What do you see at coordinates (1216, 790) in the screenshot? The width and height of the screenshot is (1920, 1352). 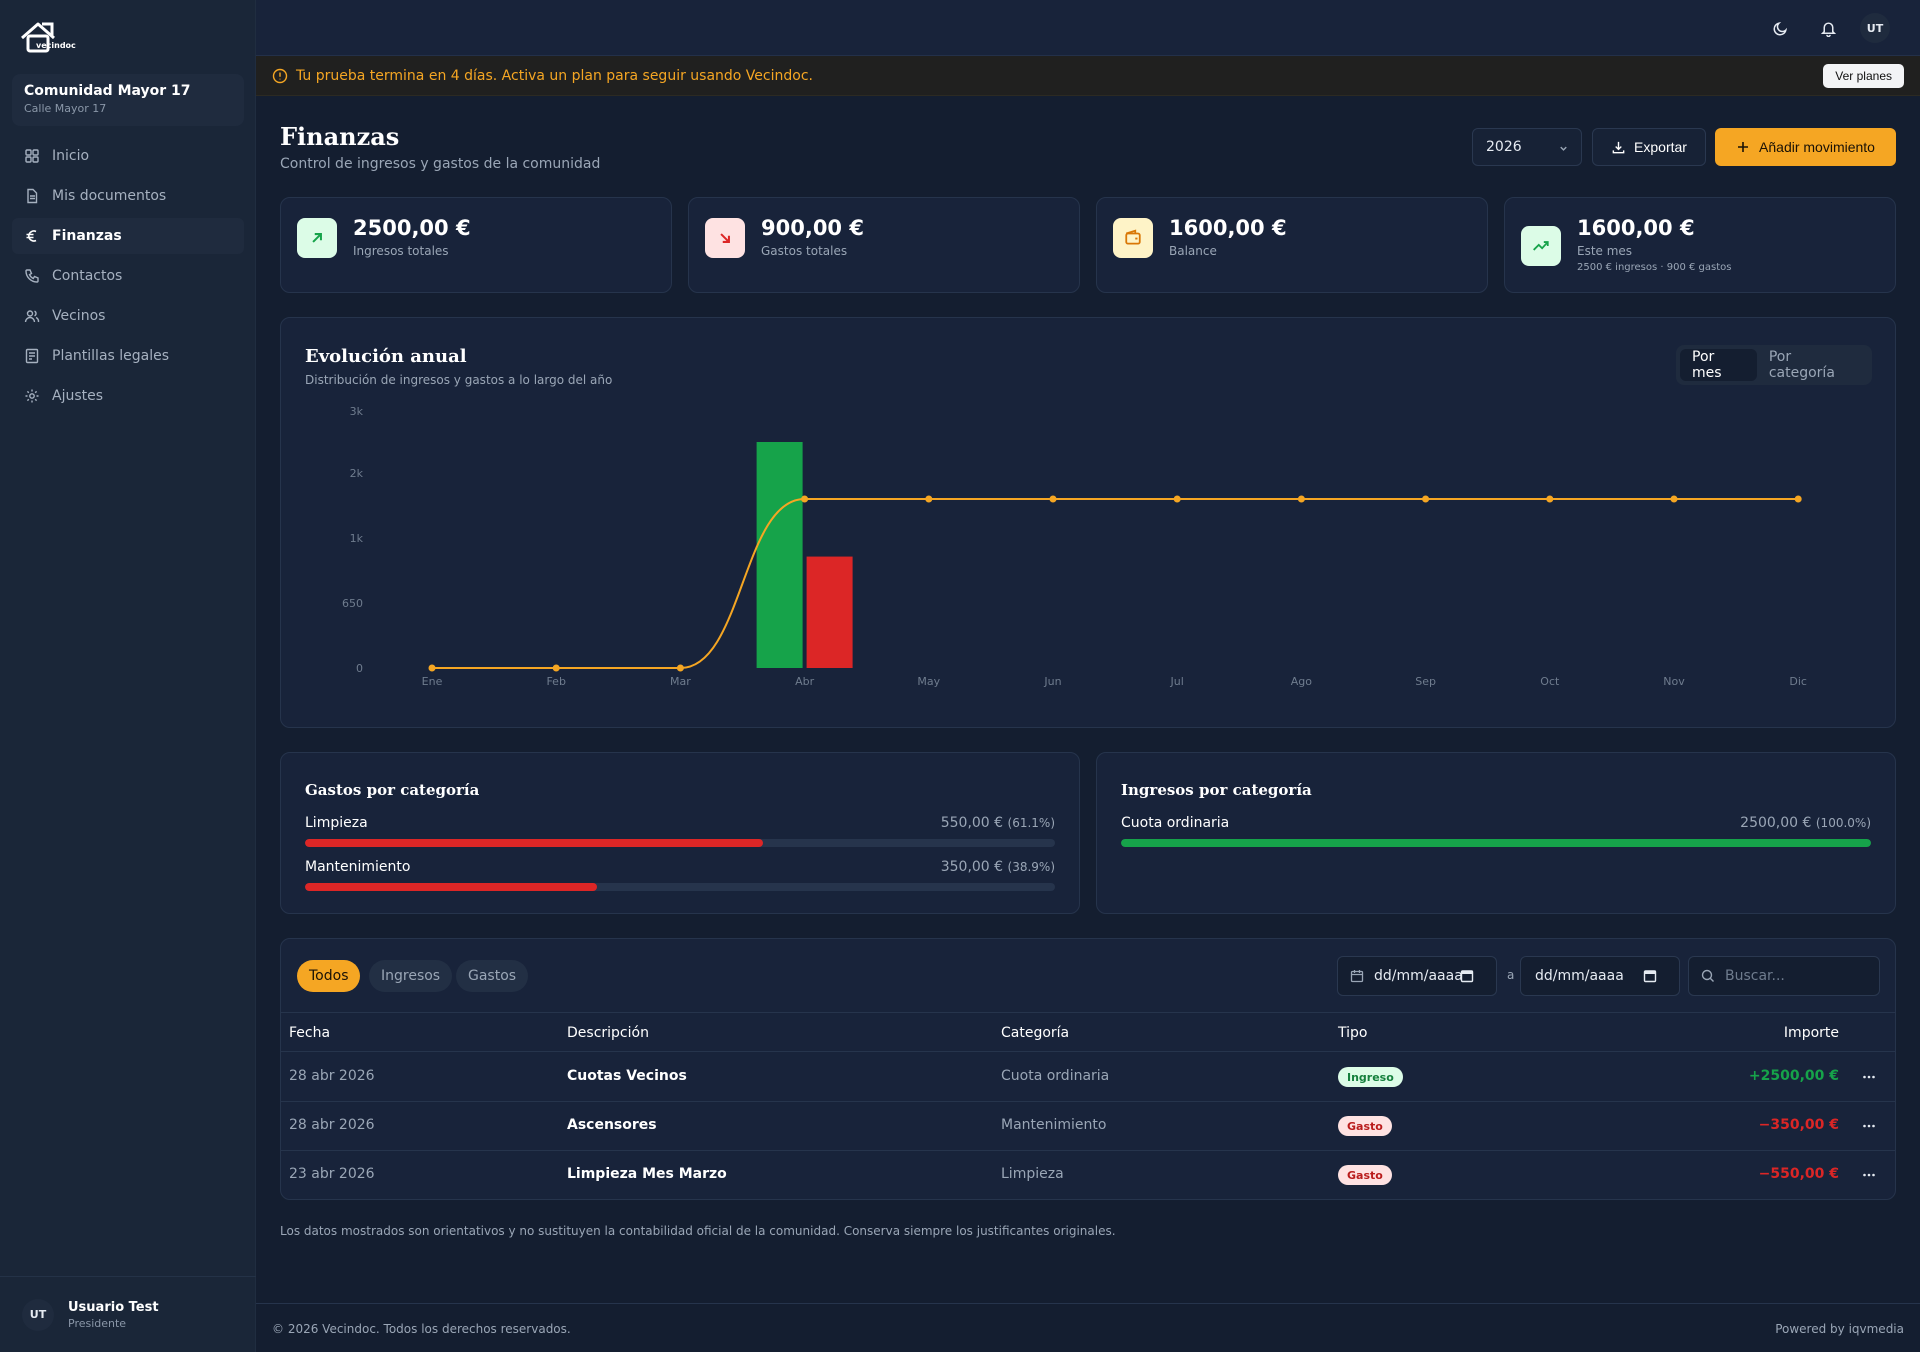 I see `income-category-title: Ingresos por categoría` at bounding box center [1216, 790].